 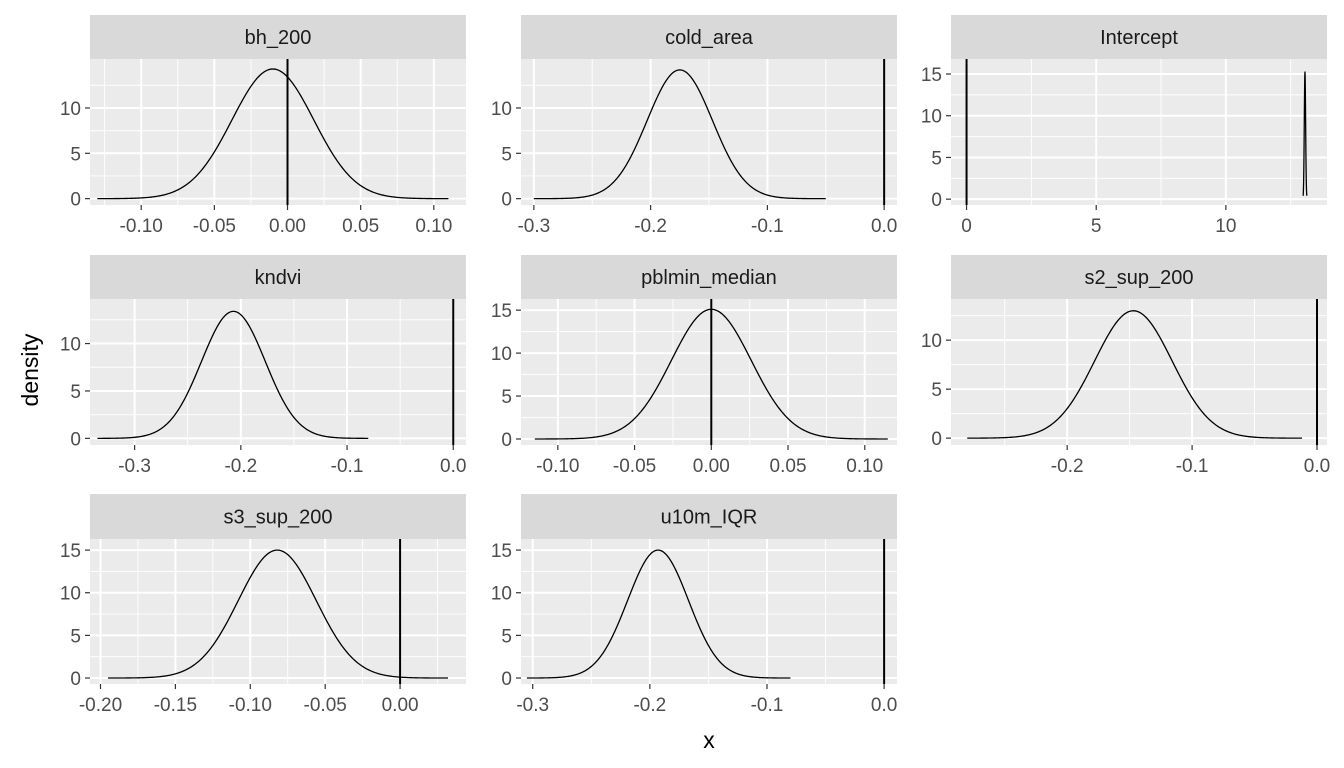 I want to click on facet-label: s2_sup_200, so click(x=1139, y=278).